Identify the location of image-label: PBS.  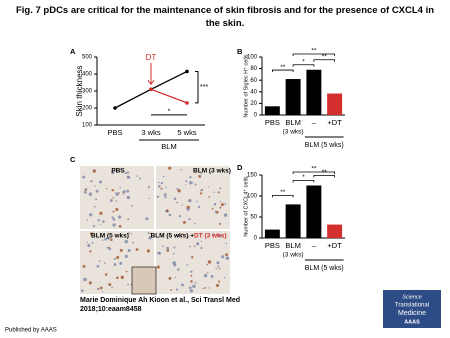
(118, 171).